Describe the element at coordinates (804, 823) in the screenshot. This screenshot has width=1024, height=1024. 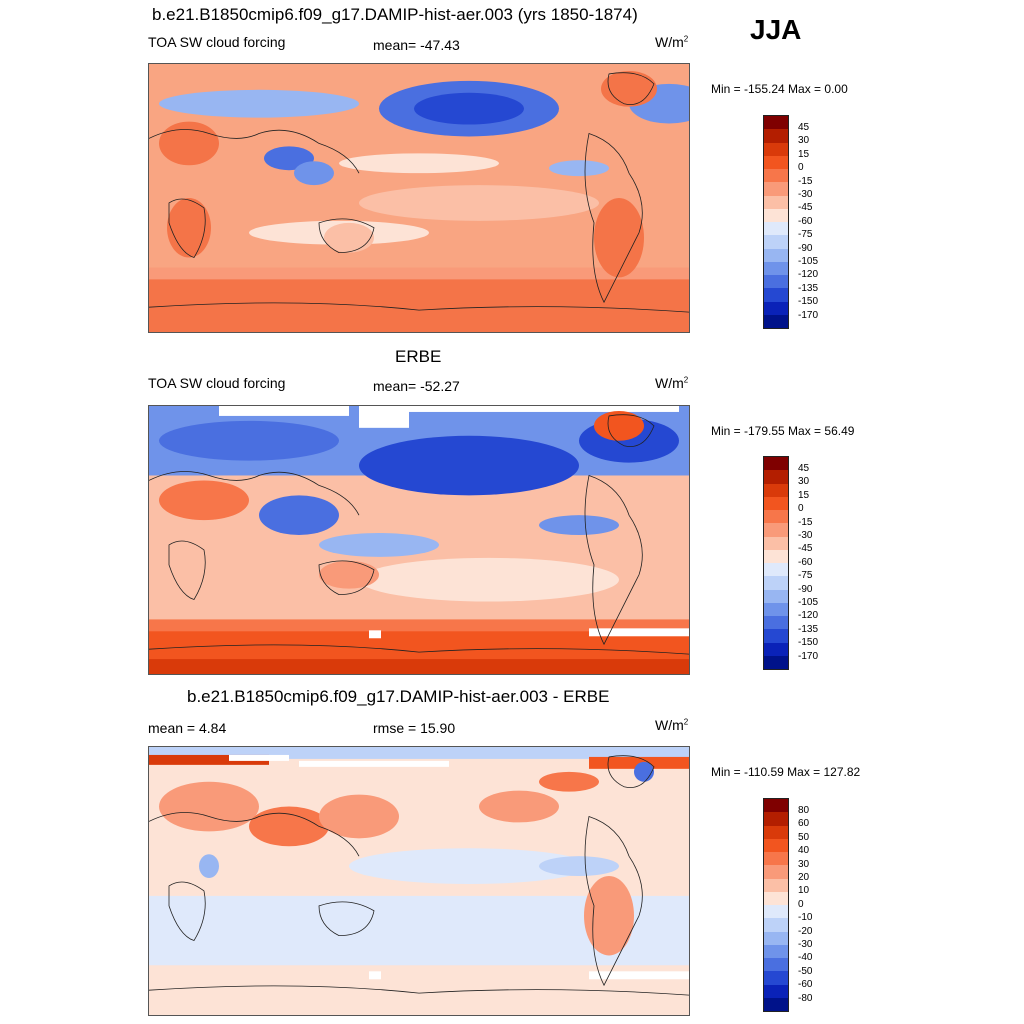
I see `colorbar-tick-label: 60` at that location.